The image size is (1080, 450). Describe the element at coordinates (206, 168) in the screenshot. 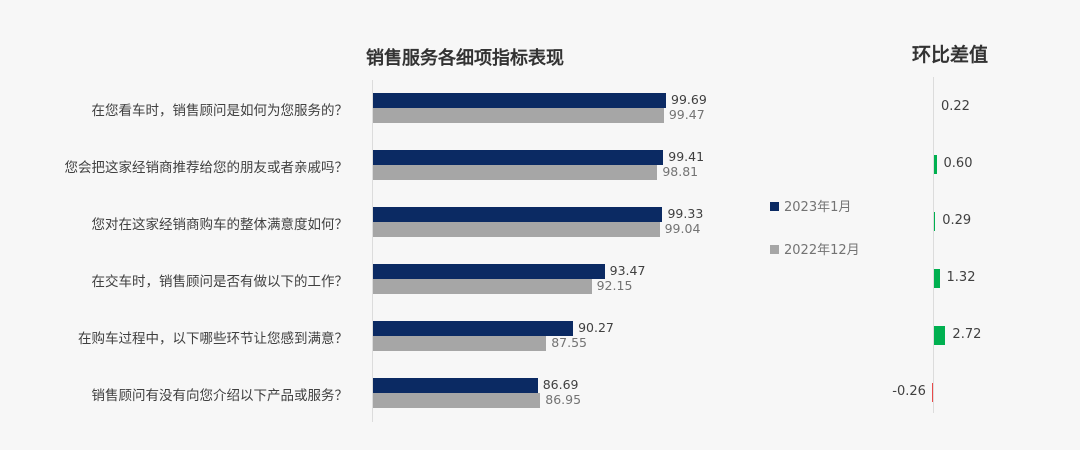

I see `category-label: 您会把这家经销商推荐给您的朋友或者亲戚吗？` at that location.